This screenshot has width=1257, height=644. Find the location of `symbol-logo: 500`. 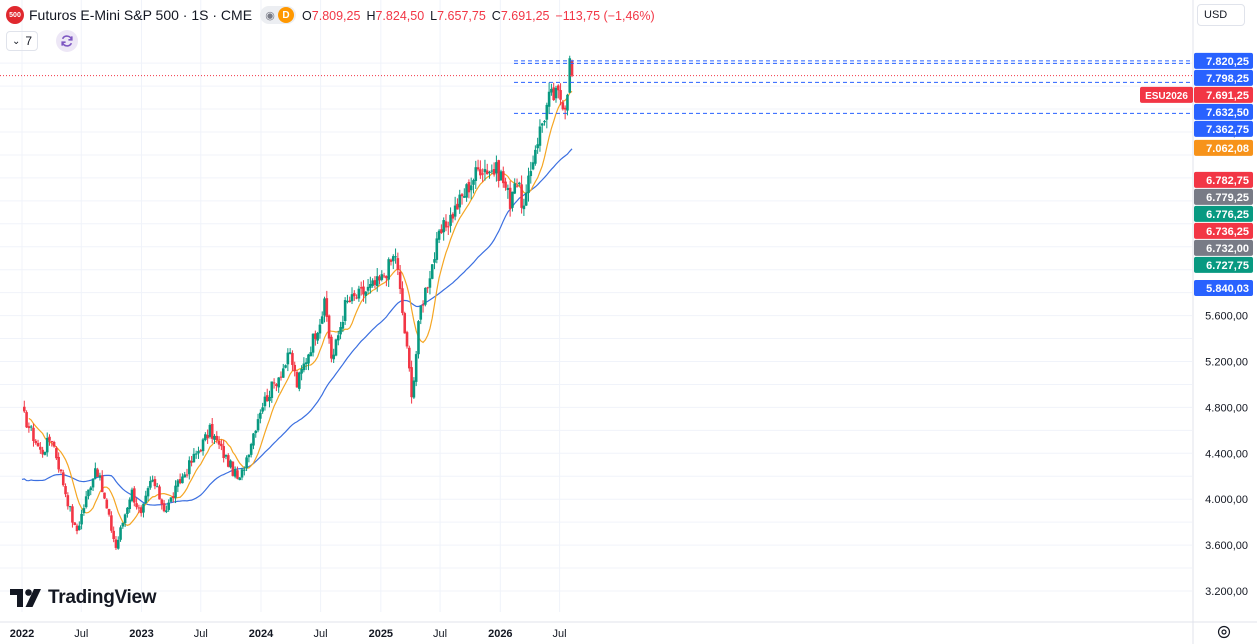

symbol-logo: 500 is located at coordinates (15, 15).